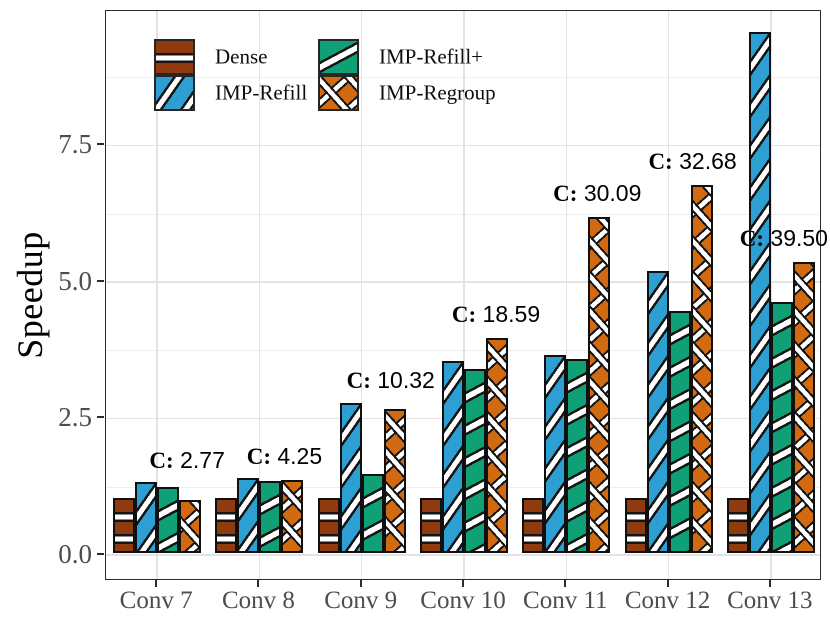  Describe the element at coordinates (261, 92) in the screenshot. I see `legend-label-refill: IMP-Refill` at that location.